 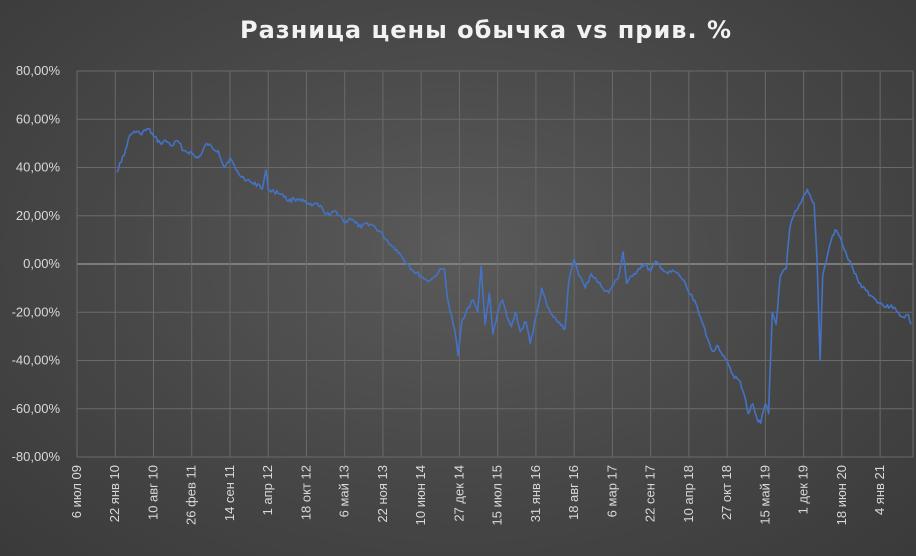 What do you see at coordinates (535, 493) in the screenshot?
I see `x-tick-label: 31 янв 16` at bounding box center [535, 493].